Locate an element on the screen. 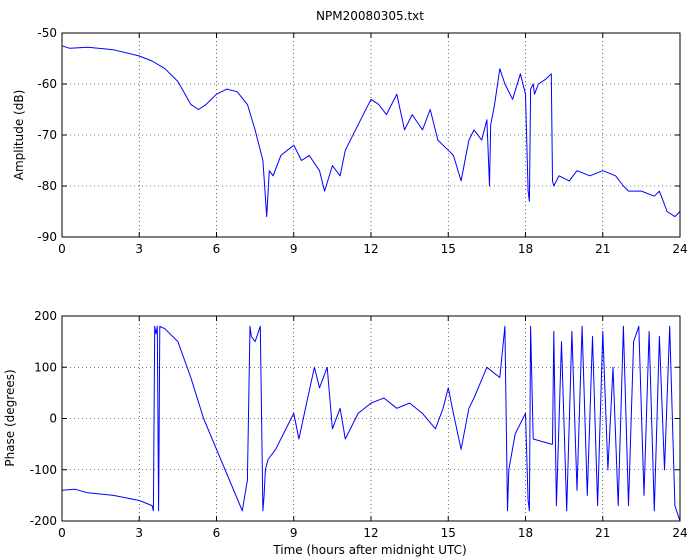 Image resolution: width=693 pixels, height=560 pixels. y-tick-label: -200 is located at coordinates (43, 521).